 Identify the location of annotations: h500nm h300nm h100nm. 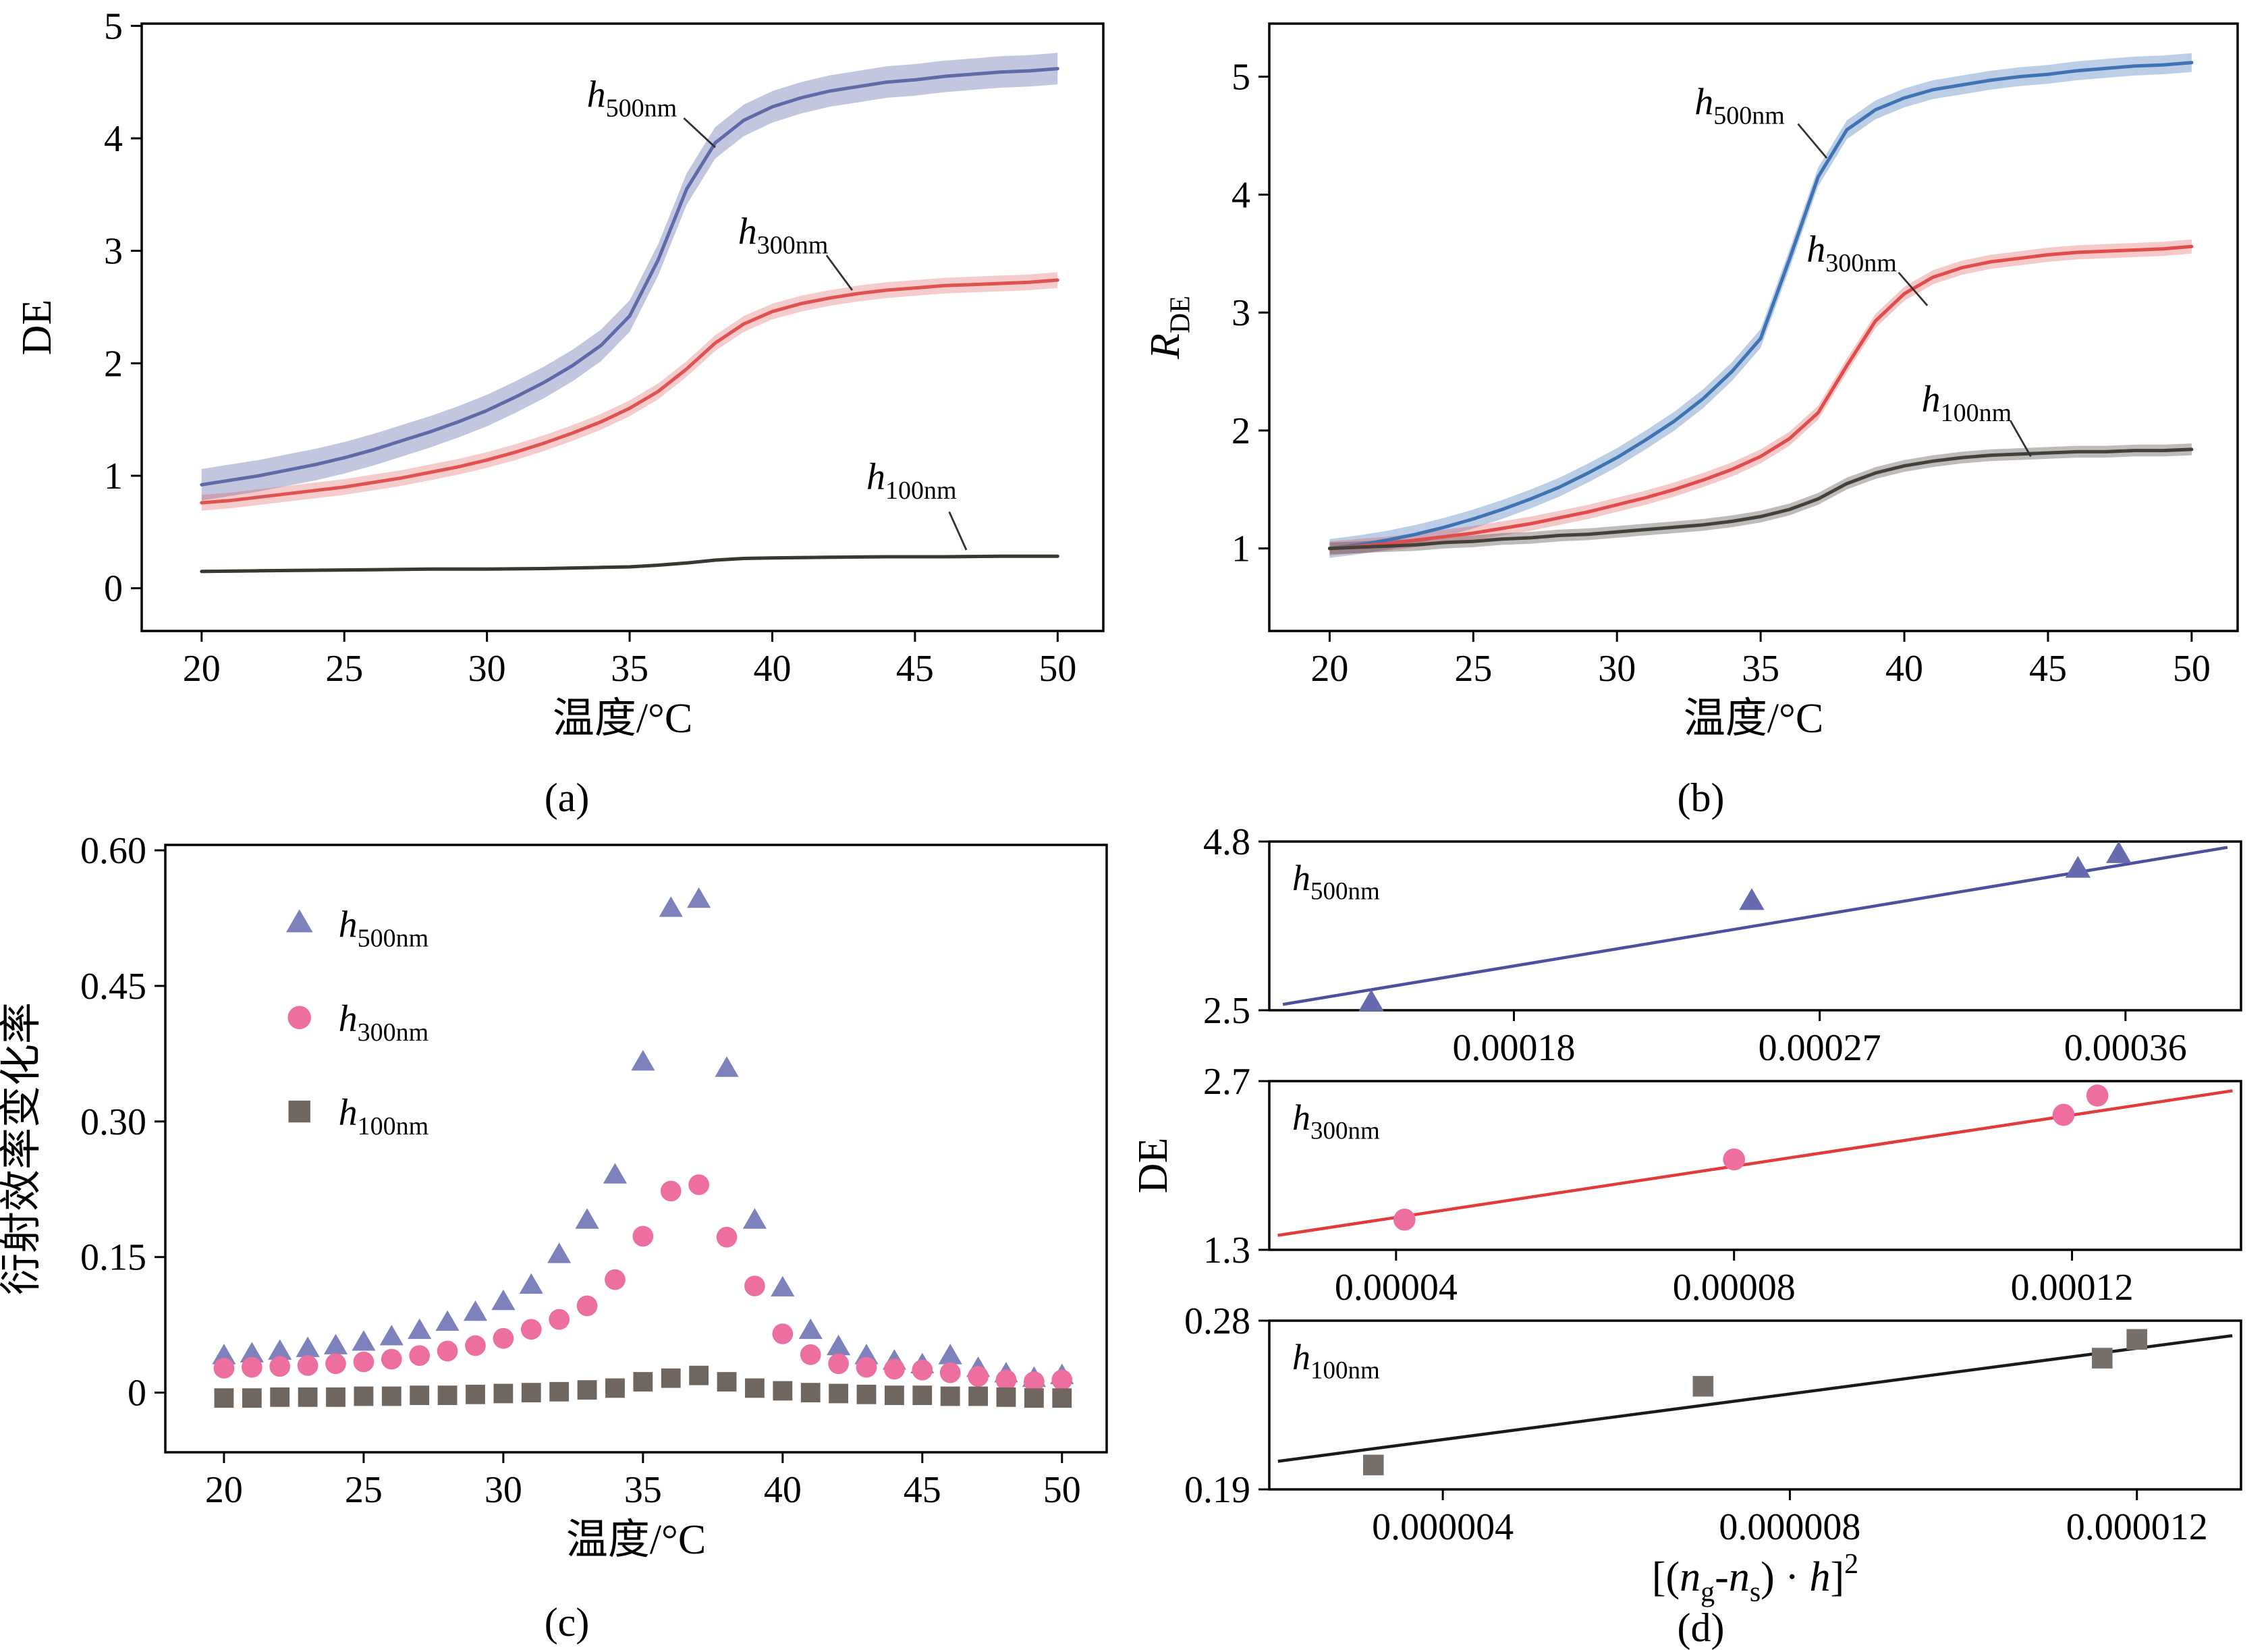
(1863, 270).